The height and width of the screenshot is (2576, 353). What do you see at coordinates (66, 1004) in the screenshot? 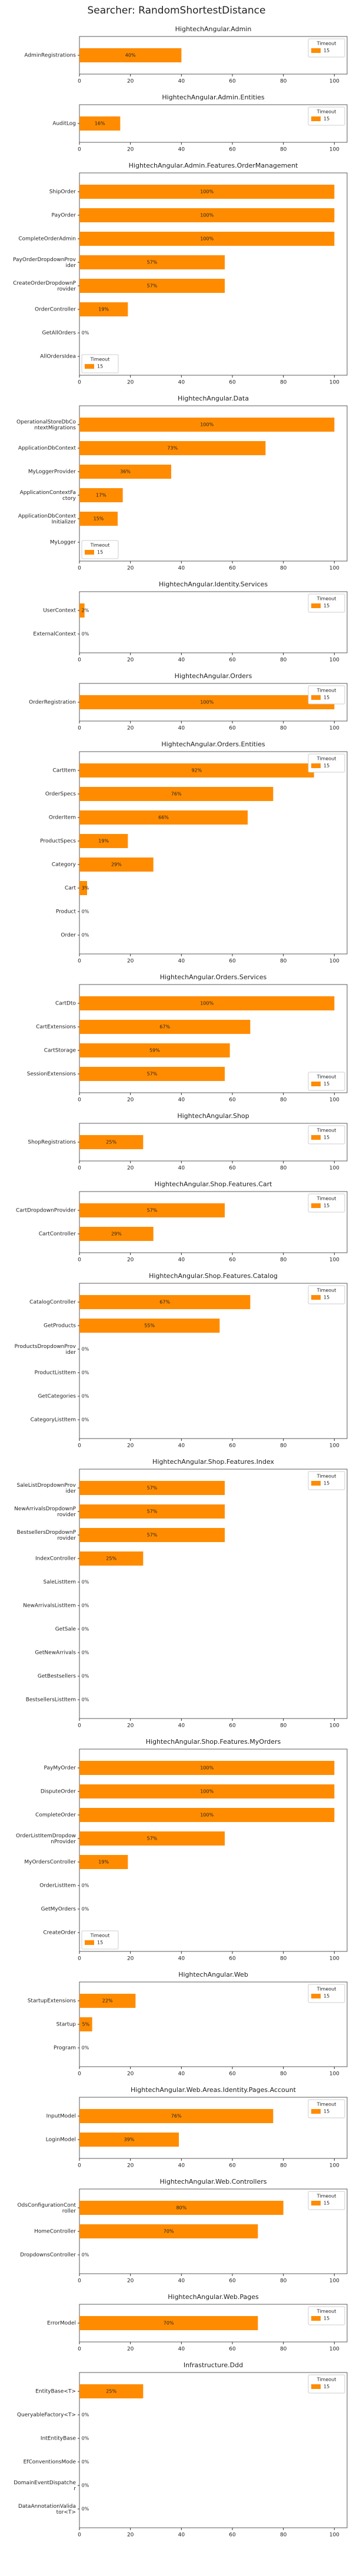
I see `y-tick-label: CartDto` at bounding box center [66, 1004].